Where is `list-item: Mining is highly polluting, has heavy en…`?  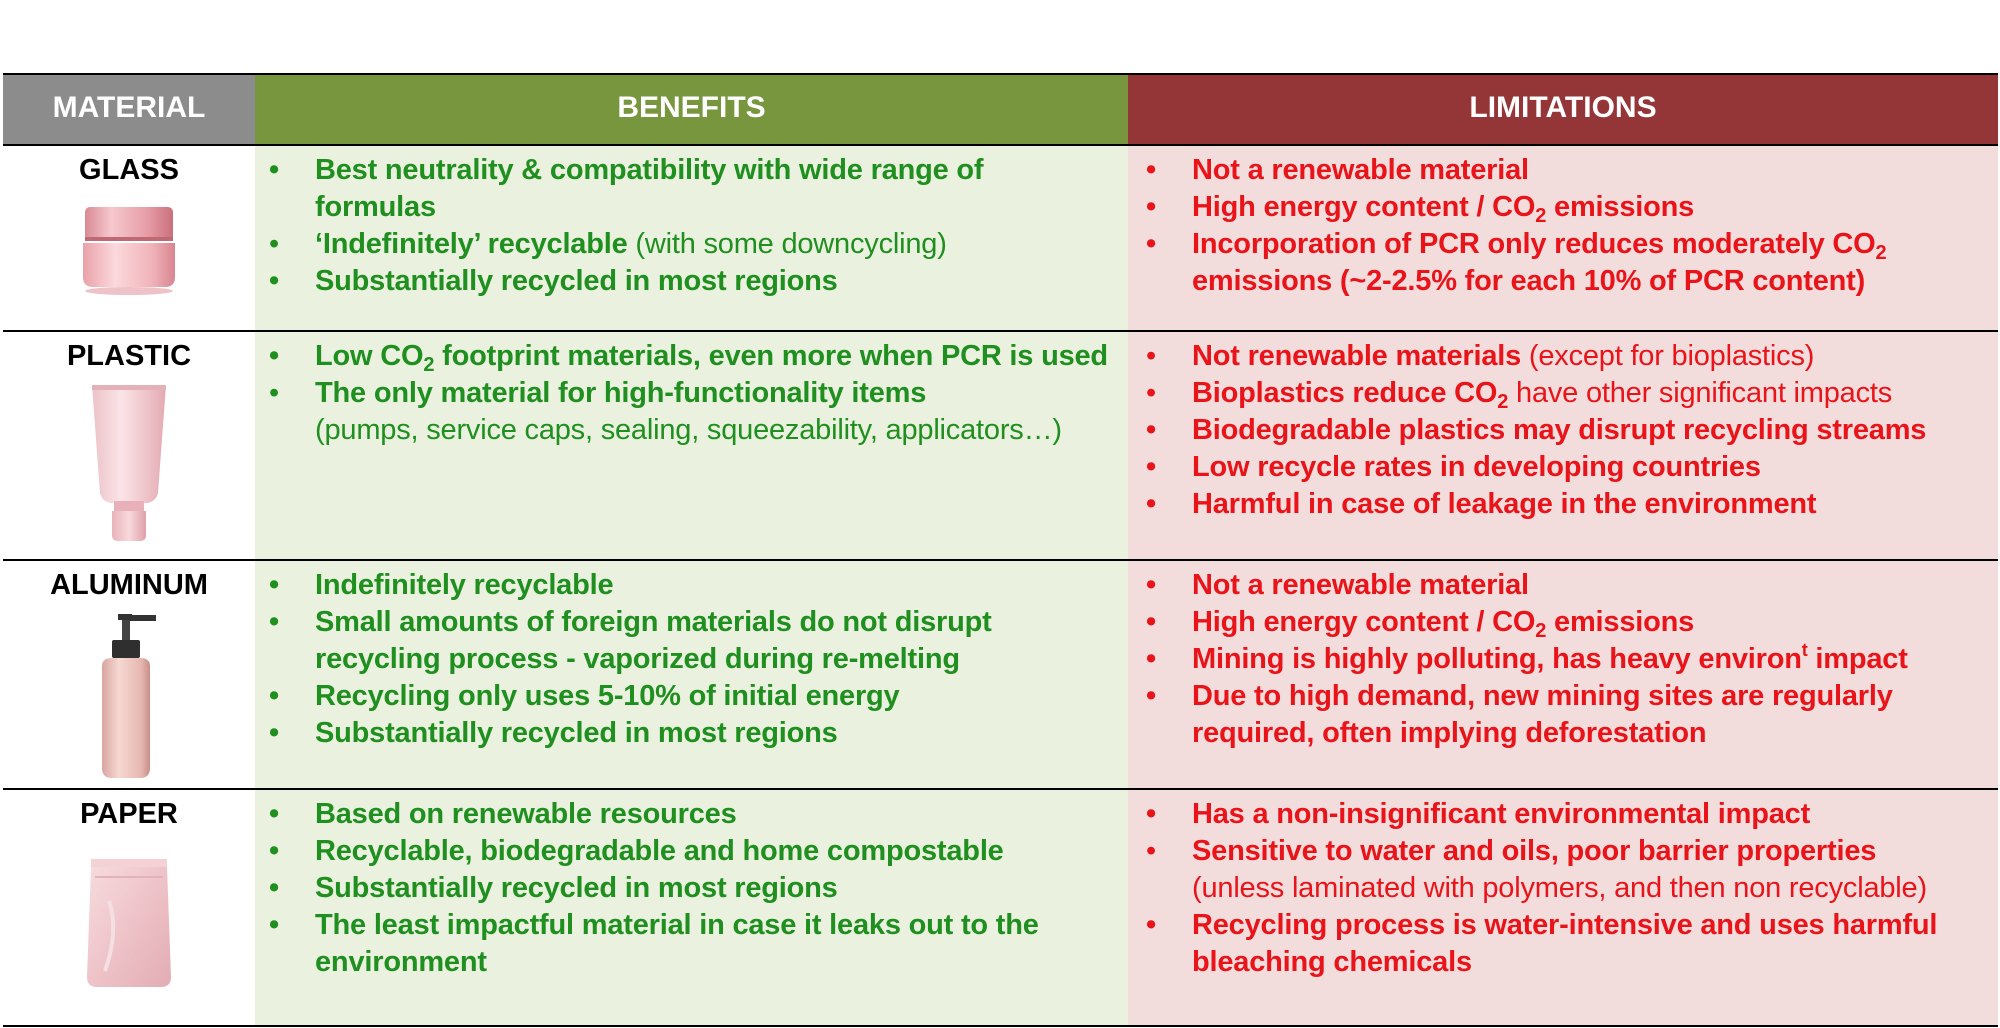 list-item: Mining is highly polluting, has heavy en… is located at coordinates (1567, 659).